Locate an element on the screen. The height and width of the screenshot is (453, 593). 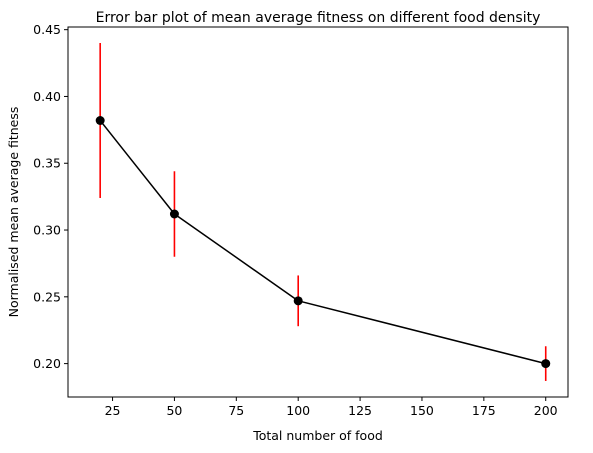
y-tick-label: 0.45 is located at coordinates (47, 29).